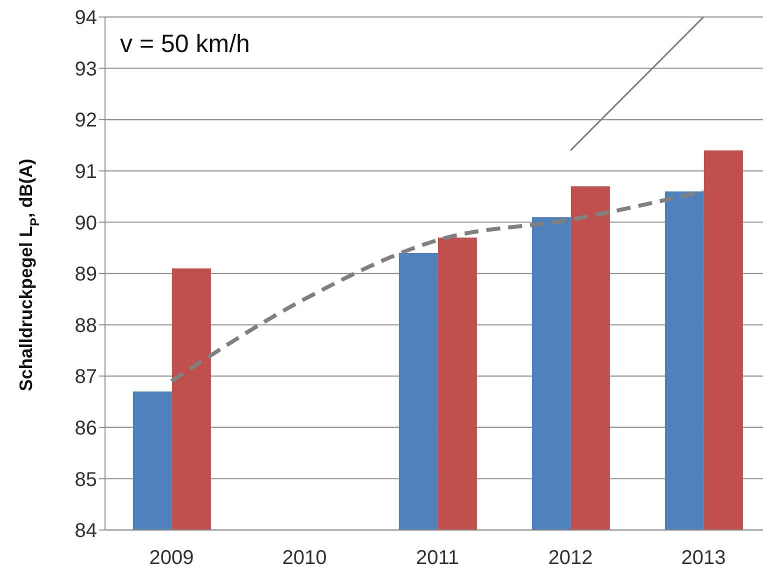 Image resolution: width=763 pixels, height=582 pixels. I want to click on y-tick-label: 87, so click(85, 377).